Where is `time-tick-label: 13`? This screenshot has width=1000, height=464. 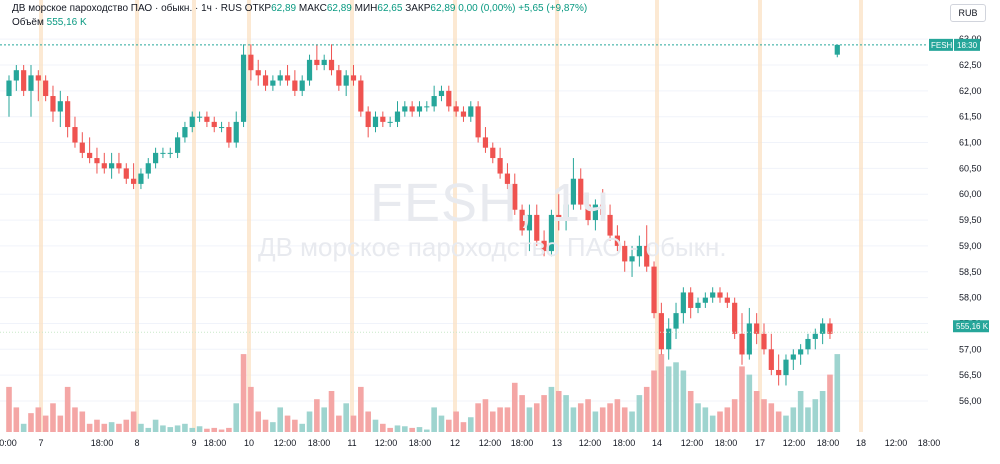
time-tick-label: 13 is located at coordinates (557, 443).